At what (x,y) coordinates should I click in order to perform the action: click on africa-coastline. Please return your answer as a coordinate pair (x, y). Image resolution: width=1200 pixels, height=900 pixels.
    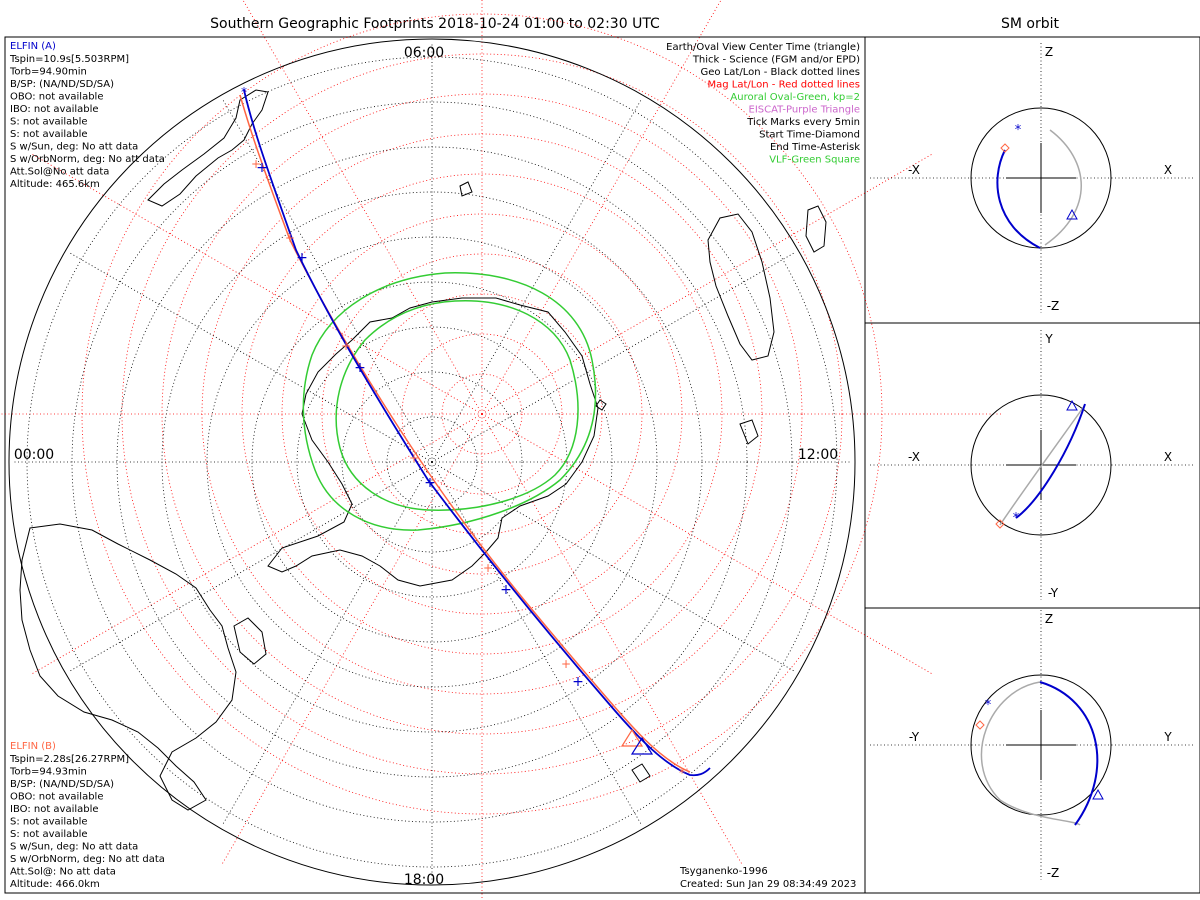
    Looking at the image, I should click on (741, 287).